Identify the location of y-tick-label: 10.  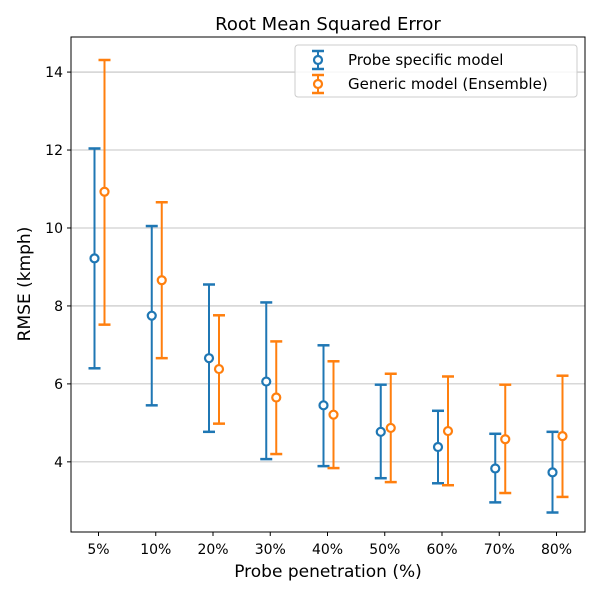
(54, 229).